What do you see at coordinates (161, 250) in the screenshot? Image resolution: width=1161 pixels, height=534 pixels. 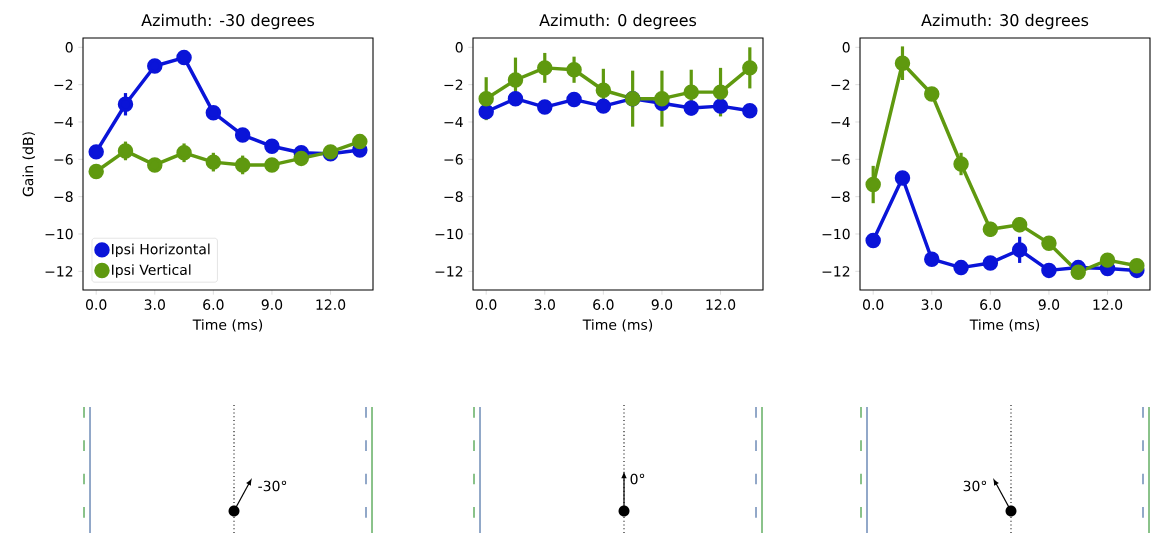 I see `legend-label: Ipsi Horizontal` at bounding box center [161, 250].